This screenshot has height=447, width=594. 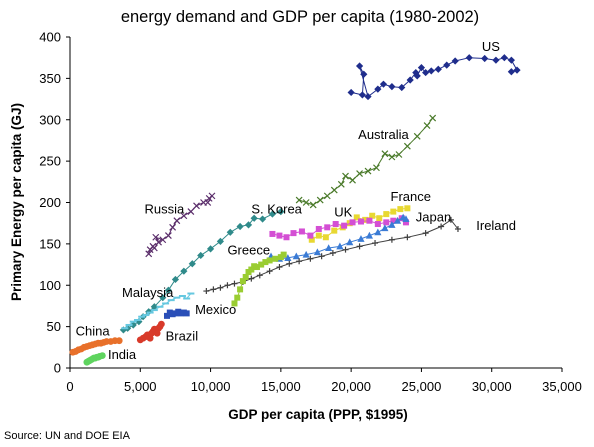 What do you see at coordinates (434, 77) in the screenshot?
I see `series-us` at bounding box center [434, 77].